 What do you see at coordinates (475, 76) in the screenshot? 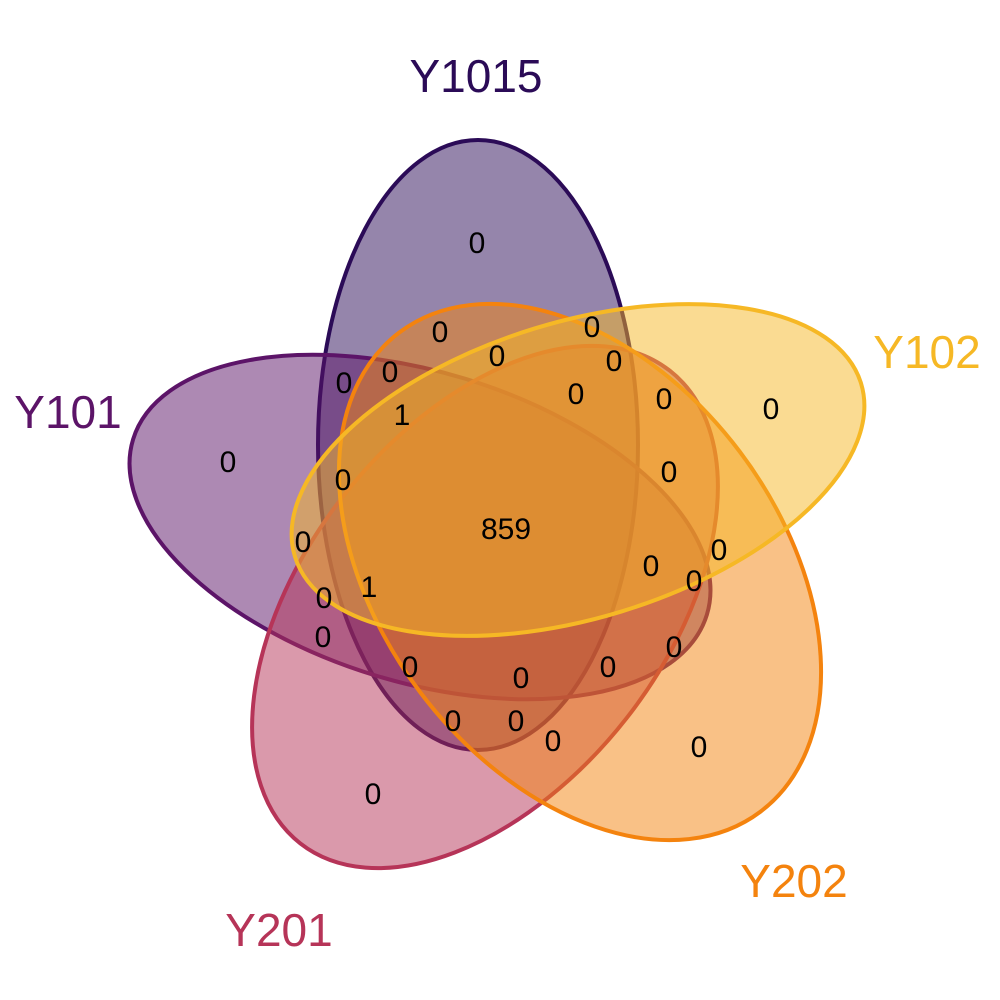
I see `set-label-y1015: Y1015` at bounding box center [475, 76].